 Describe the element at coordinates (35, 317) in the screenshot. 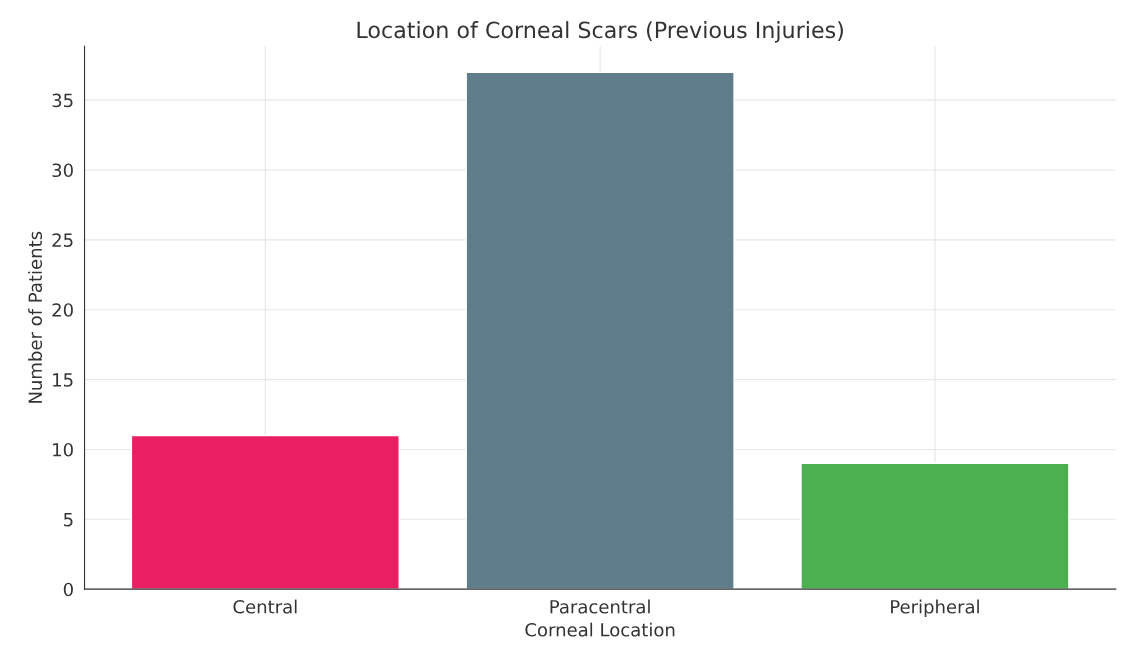

I see `y-axis-title: Number of Patients` at that location.